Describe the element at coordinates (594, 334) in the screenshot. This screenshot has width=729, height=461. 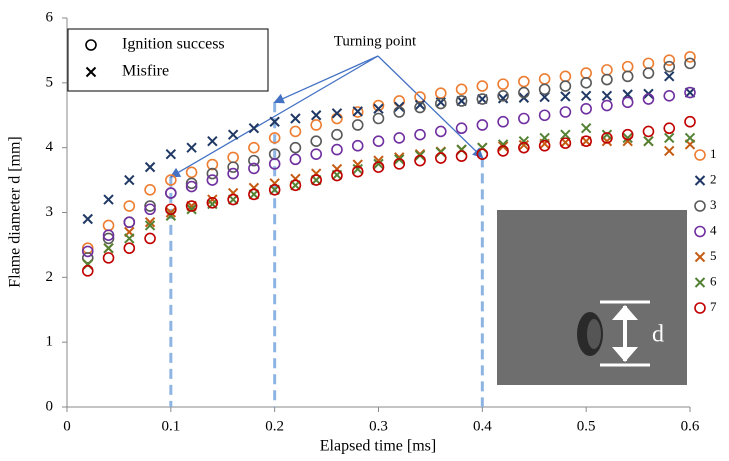
I see `flame-core` at that location.